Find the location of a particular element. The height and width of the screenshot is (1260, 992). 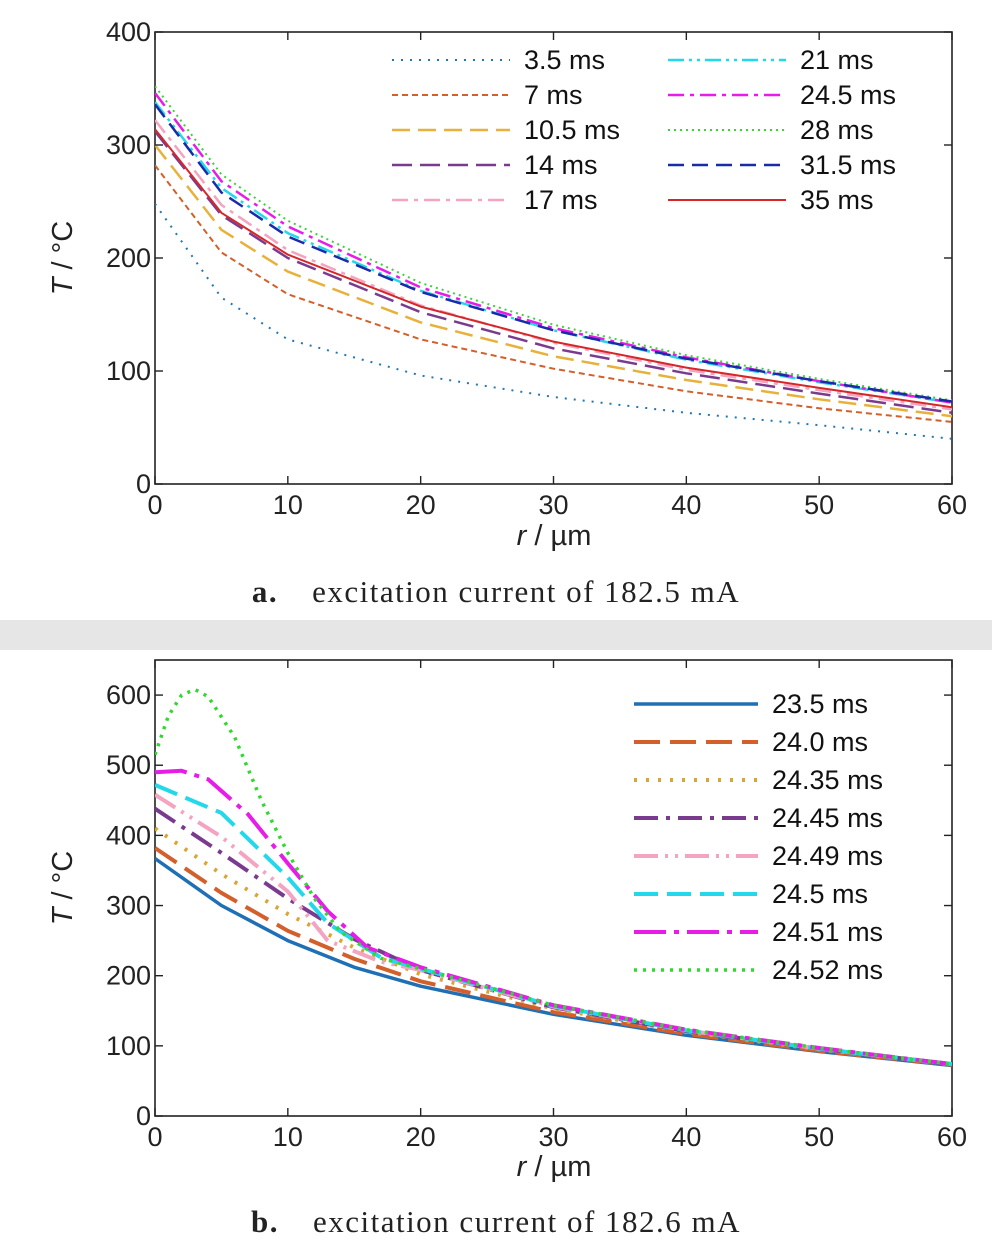

caption-b: b. excitation current of 182.6 mA is located at coordinates (496, 1222).